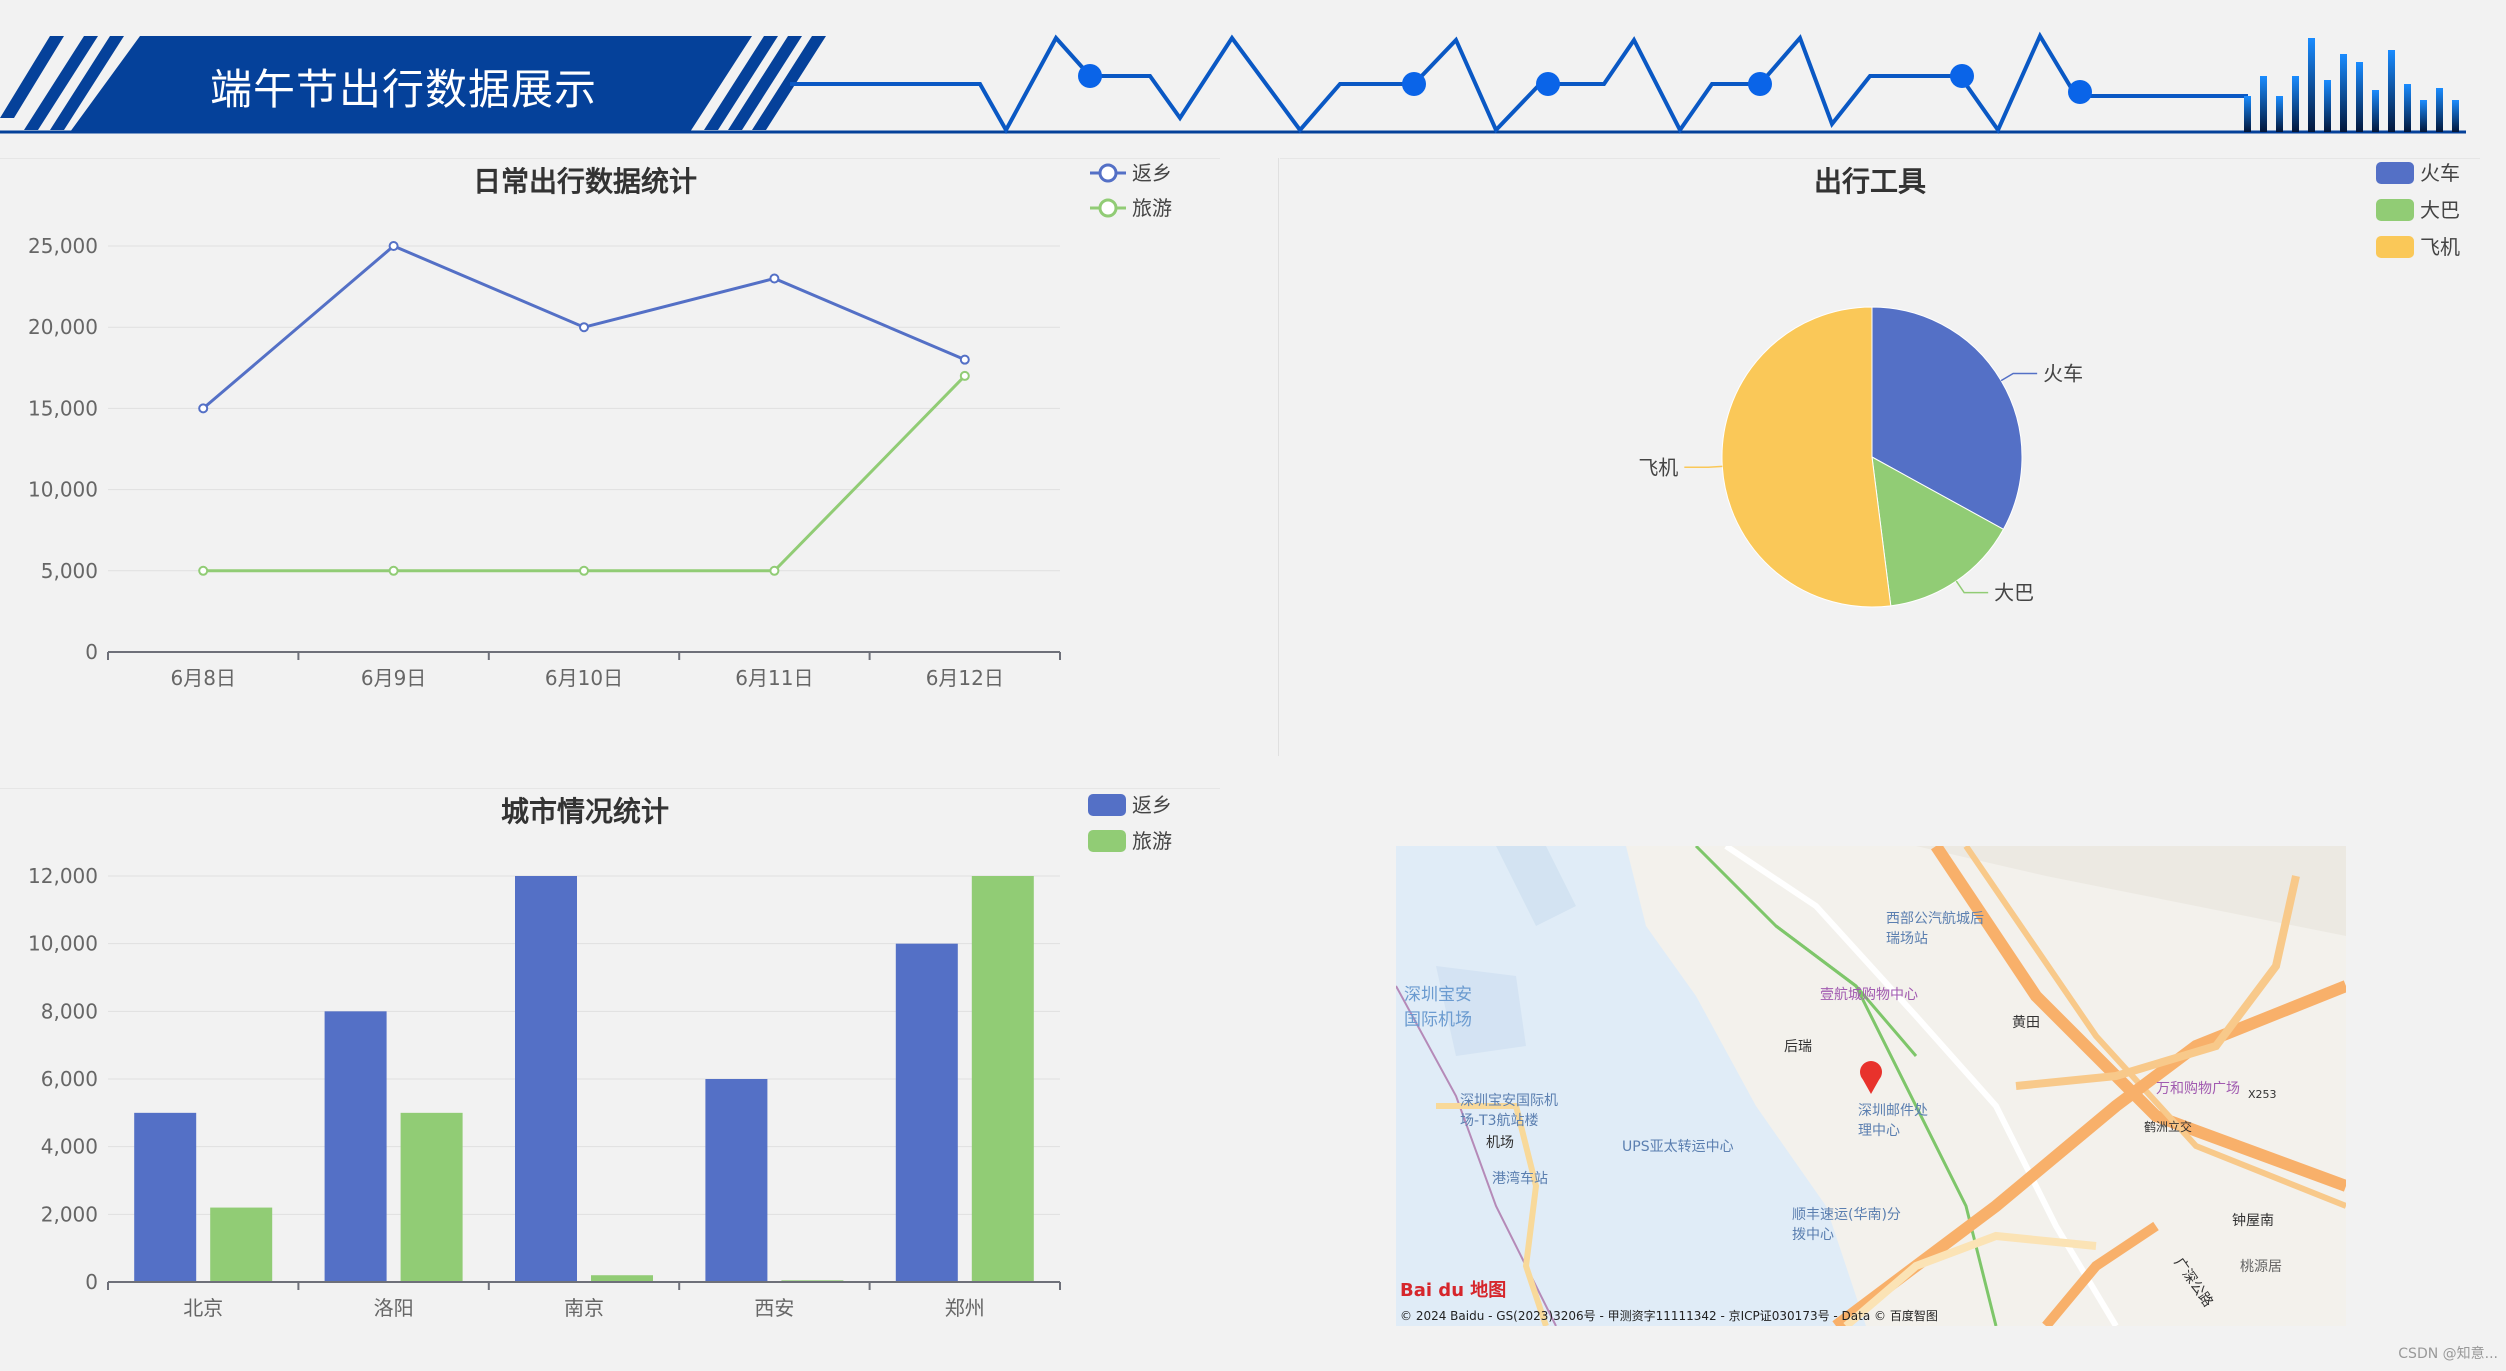  What do you see at coordinates (2026, 1023) in the screenshot?
I see `map-label: 黄田` at bounding box center [2026, 1023].